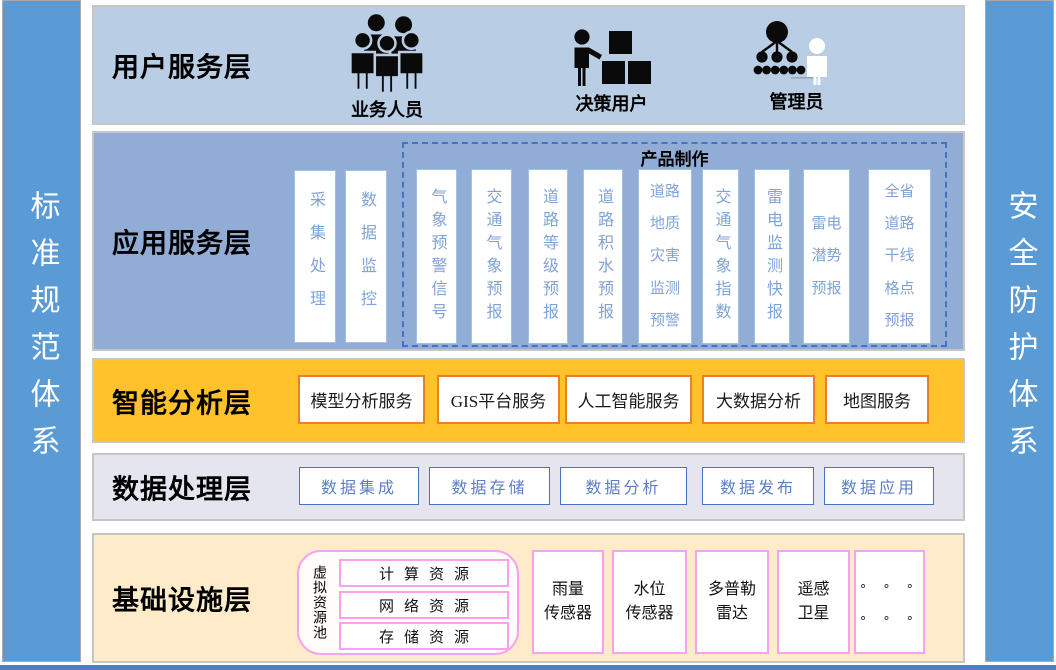 This screenshot has width=1056, height=670. I want to click on layer-infrastructure-label: 基础设施层, so click(182, 600).